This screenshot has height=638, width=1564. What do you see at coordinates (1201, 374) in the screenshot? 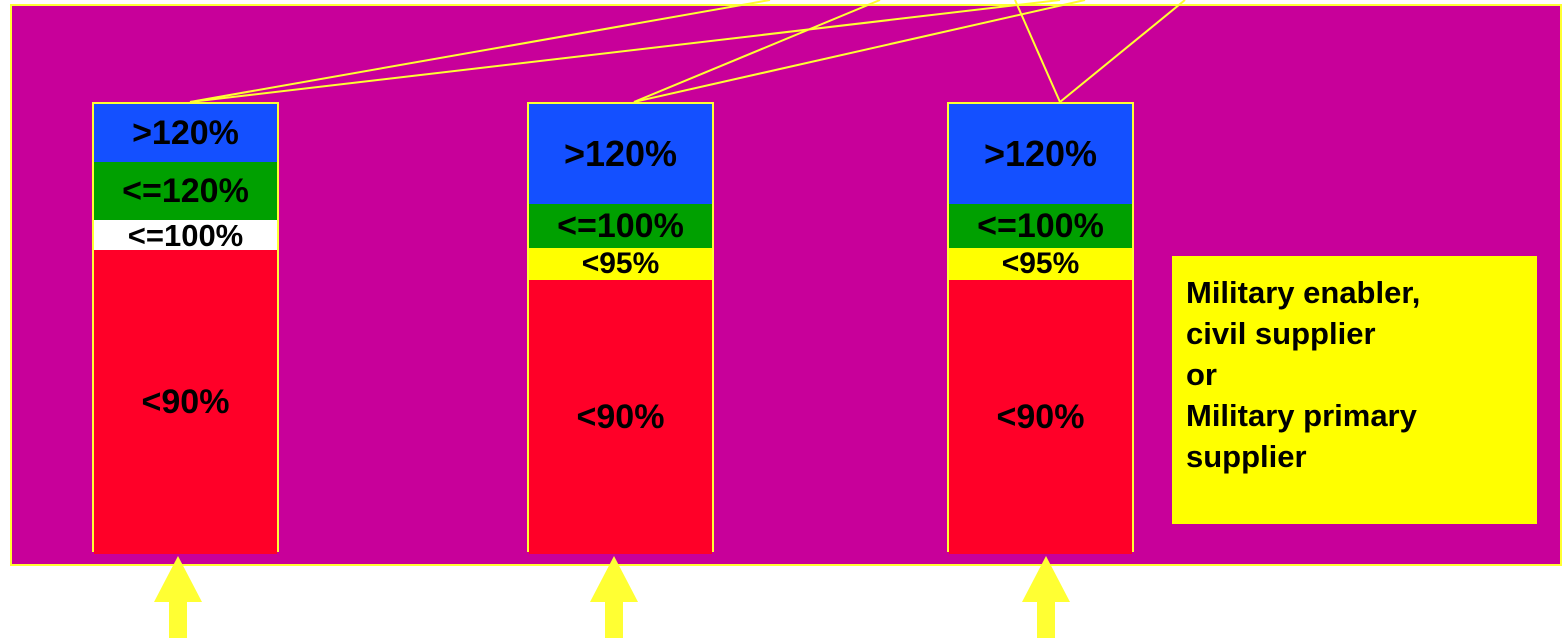
I see `legend-line: or` at bounding box center [1201, 374].